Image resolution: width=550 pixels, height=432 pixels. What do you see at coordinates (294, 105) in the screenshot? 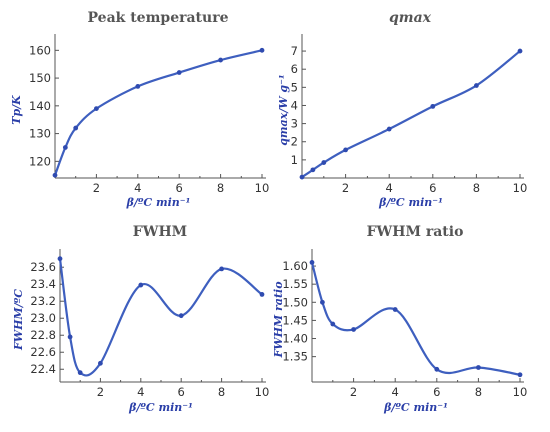
I see `y-tick-label: 4` at bounding box center [294, 105].